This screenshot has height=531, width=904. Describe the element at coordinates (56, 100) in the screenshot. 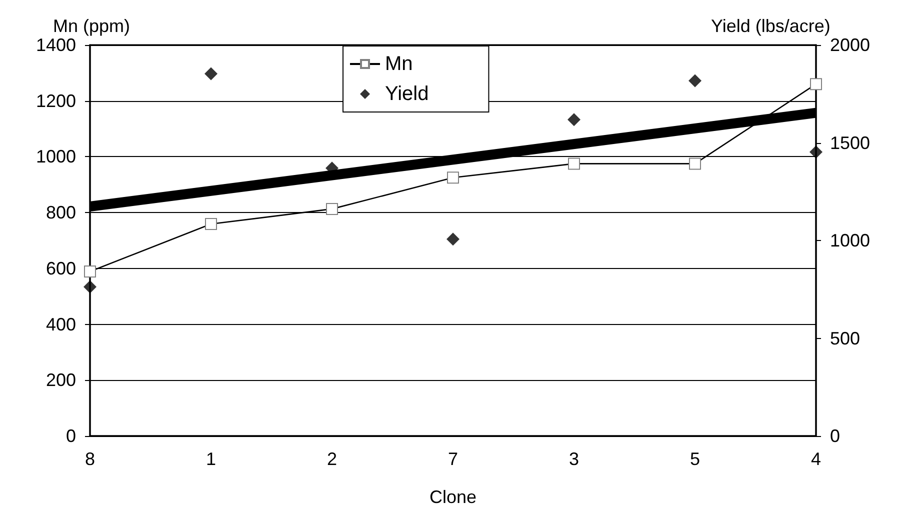

I see `y-tick-label: 1200` at that location.